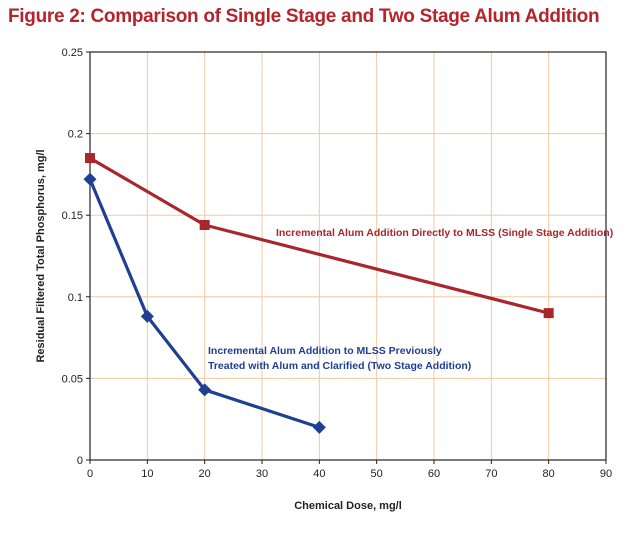 This screenshot has height=534, width=640. I want to click on y-tick-label: 0.05, so click(72, 379).